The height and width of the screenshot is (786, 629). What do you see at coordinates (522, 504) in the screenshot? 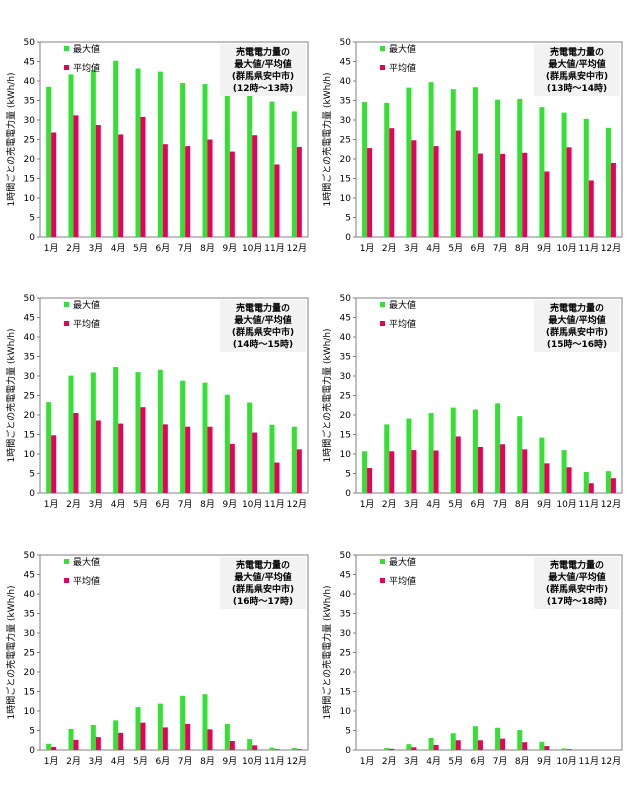
I see `x-tick-label: 8月` at bounding box center [522, 504].